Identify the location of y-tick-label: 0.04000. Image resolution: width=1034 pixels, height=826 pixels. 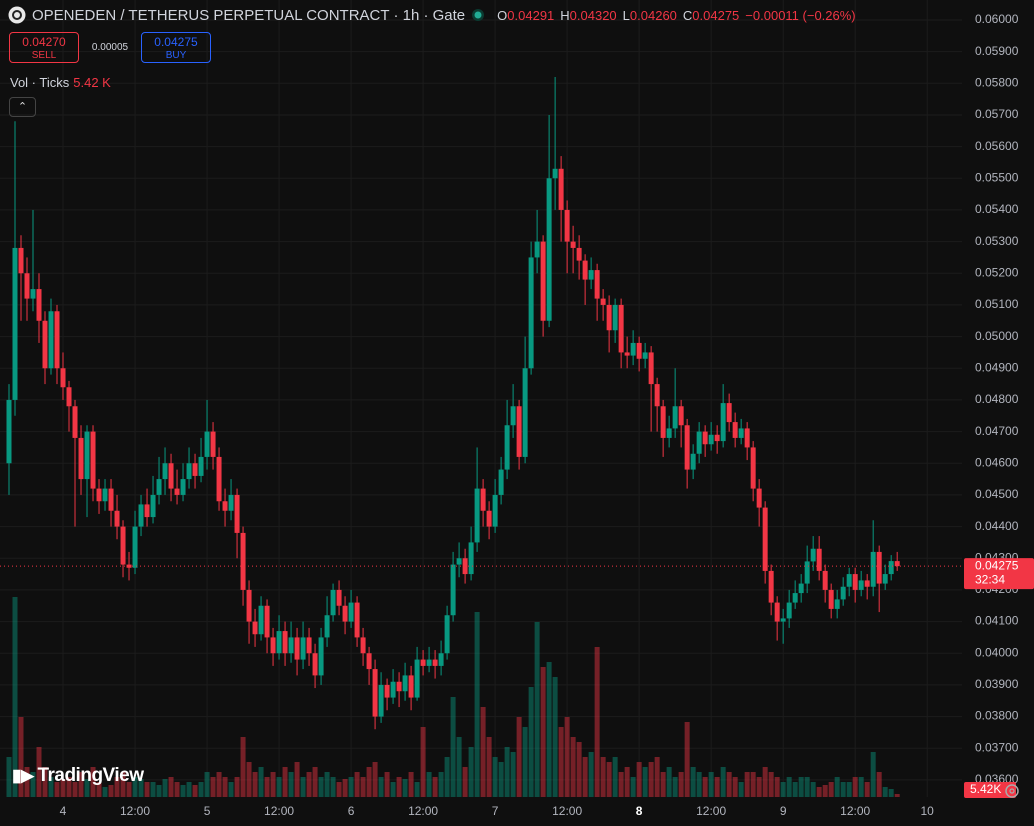
(997, 652).